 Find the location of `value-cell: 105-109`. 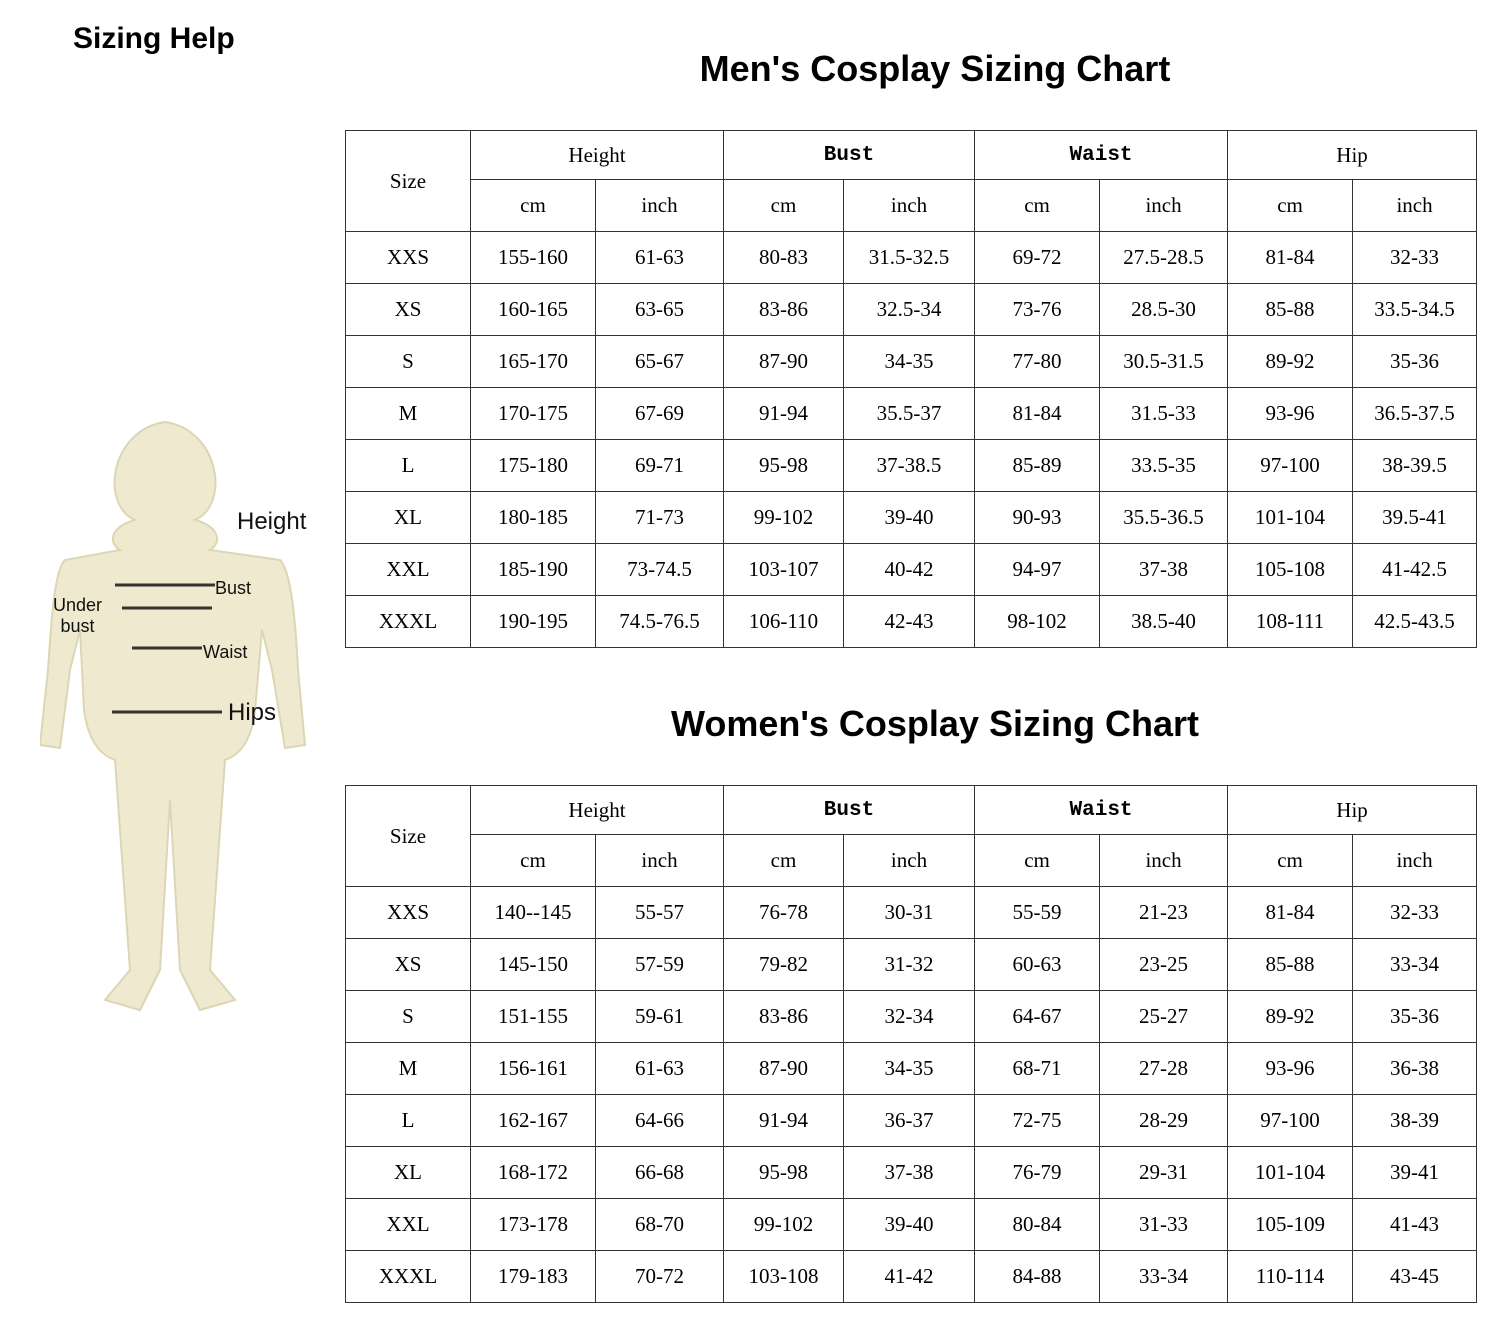

value-cell: 105-109 is located at coordinates (1290, 1224).